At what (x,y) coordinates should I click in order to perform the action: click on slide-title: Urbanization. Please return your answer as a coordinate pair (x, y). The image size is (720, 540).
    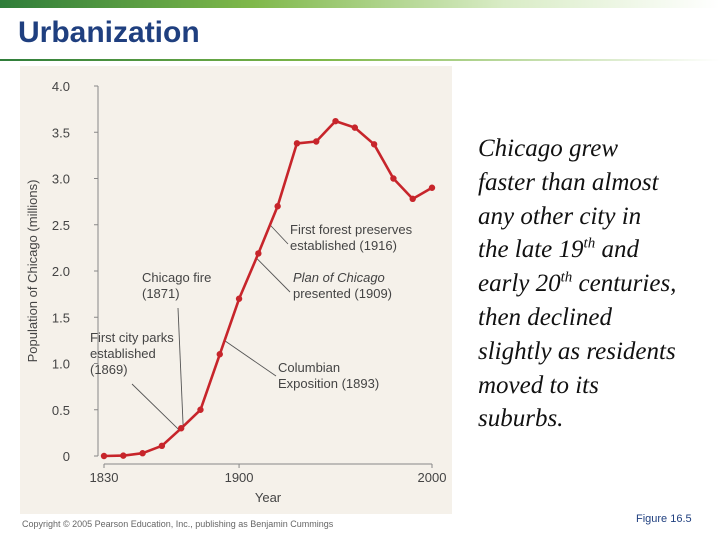
    Looking at the image, I should click on (109, 32).